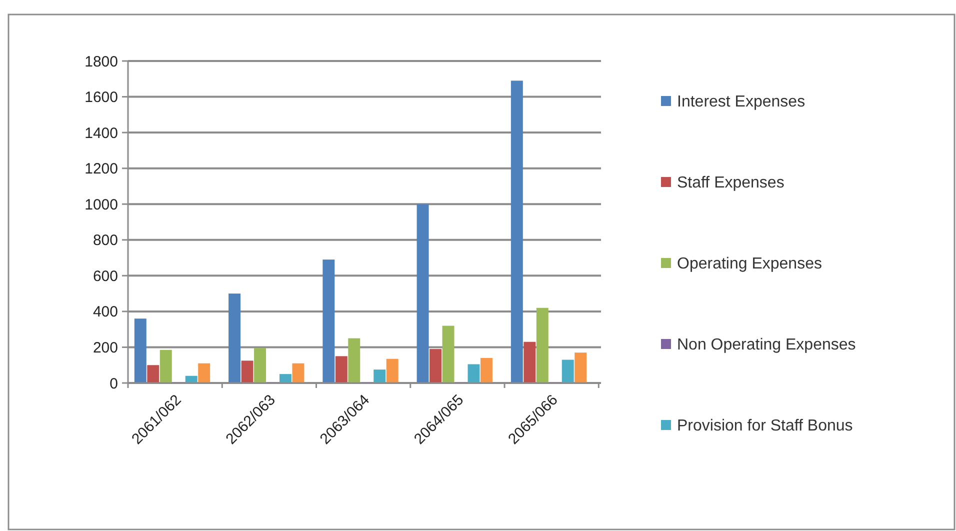  I want to click on legend-label: Staff Expenses, so click(730, 183).